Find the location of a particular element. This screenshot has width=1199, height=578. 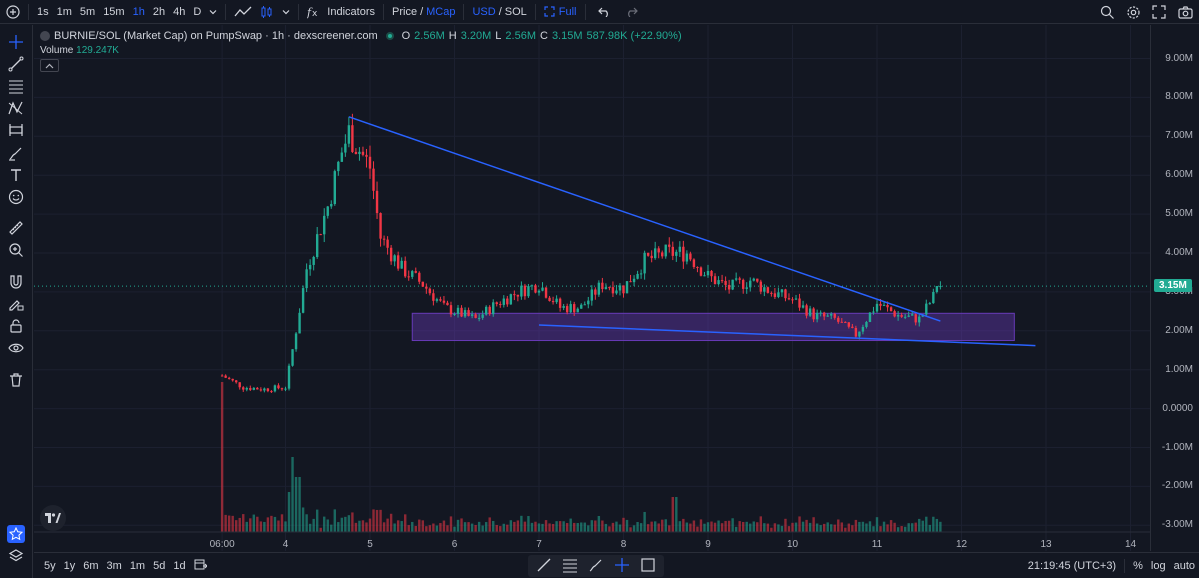

zoom-tool is located at coordinates (16, 250).